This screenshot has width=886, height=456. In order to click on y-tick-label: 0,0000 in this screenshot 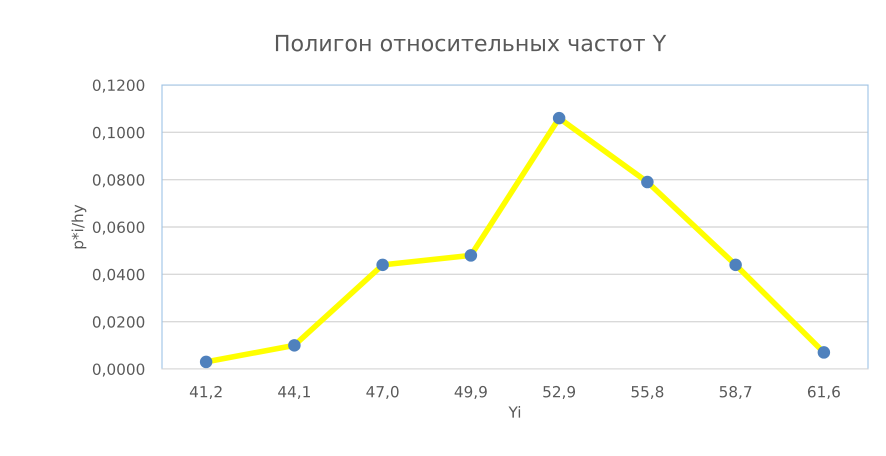, I will do `click(118, 370)`.